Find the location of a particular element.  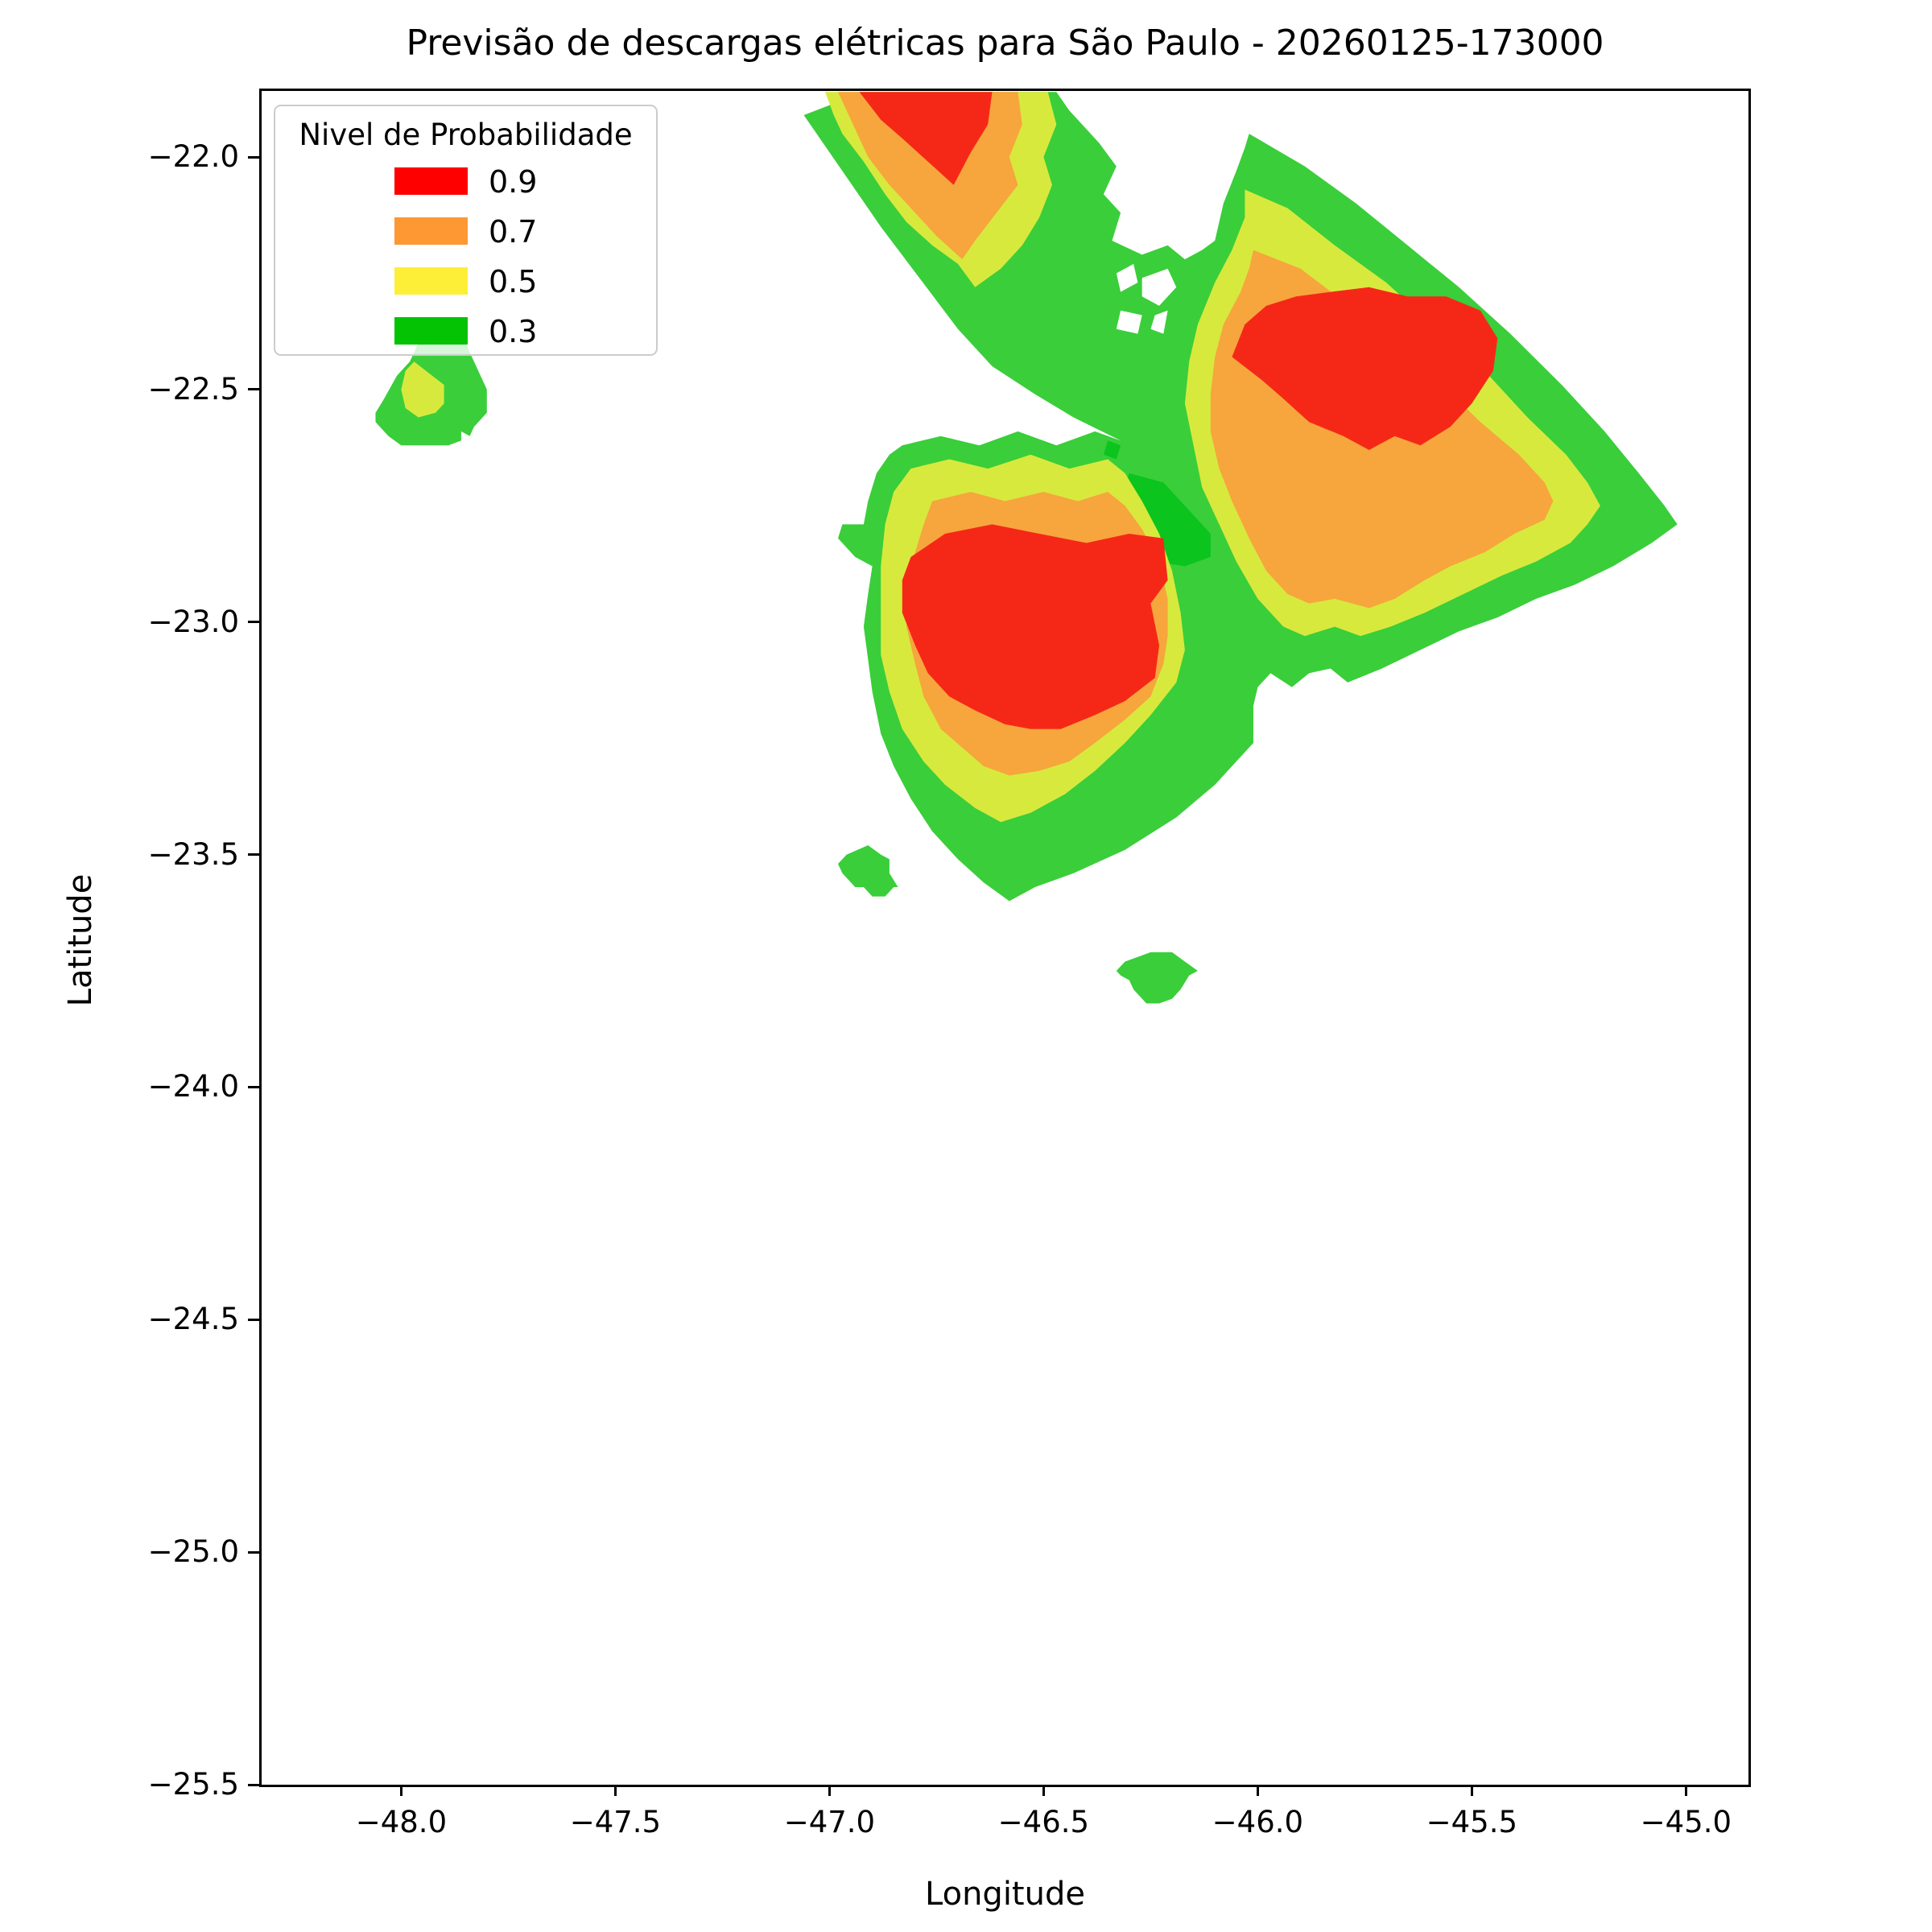

x-tick-label: −47.0 is located at coordinates (829, 1822).